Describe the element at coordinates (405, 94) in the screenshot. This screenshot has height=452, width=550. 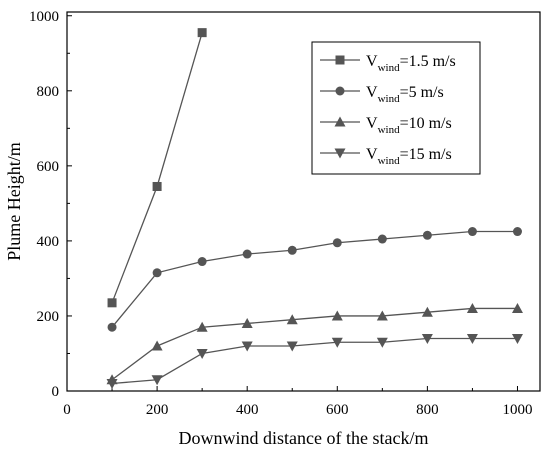
I see `legend-label: Vwind=5 m/s` at that location.